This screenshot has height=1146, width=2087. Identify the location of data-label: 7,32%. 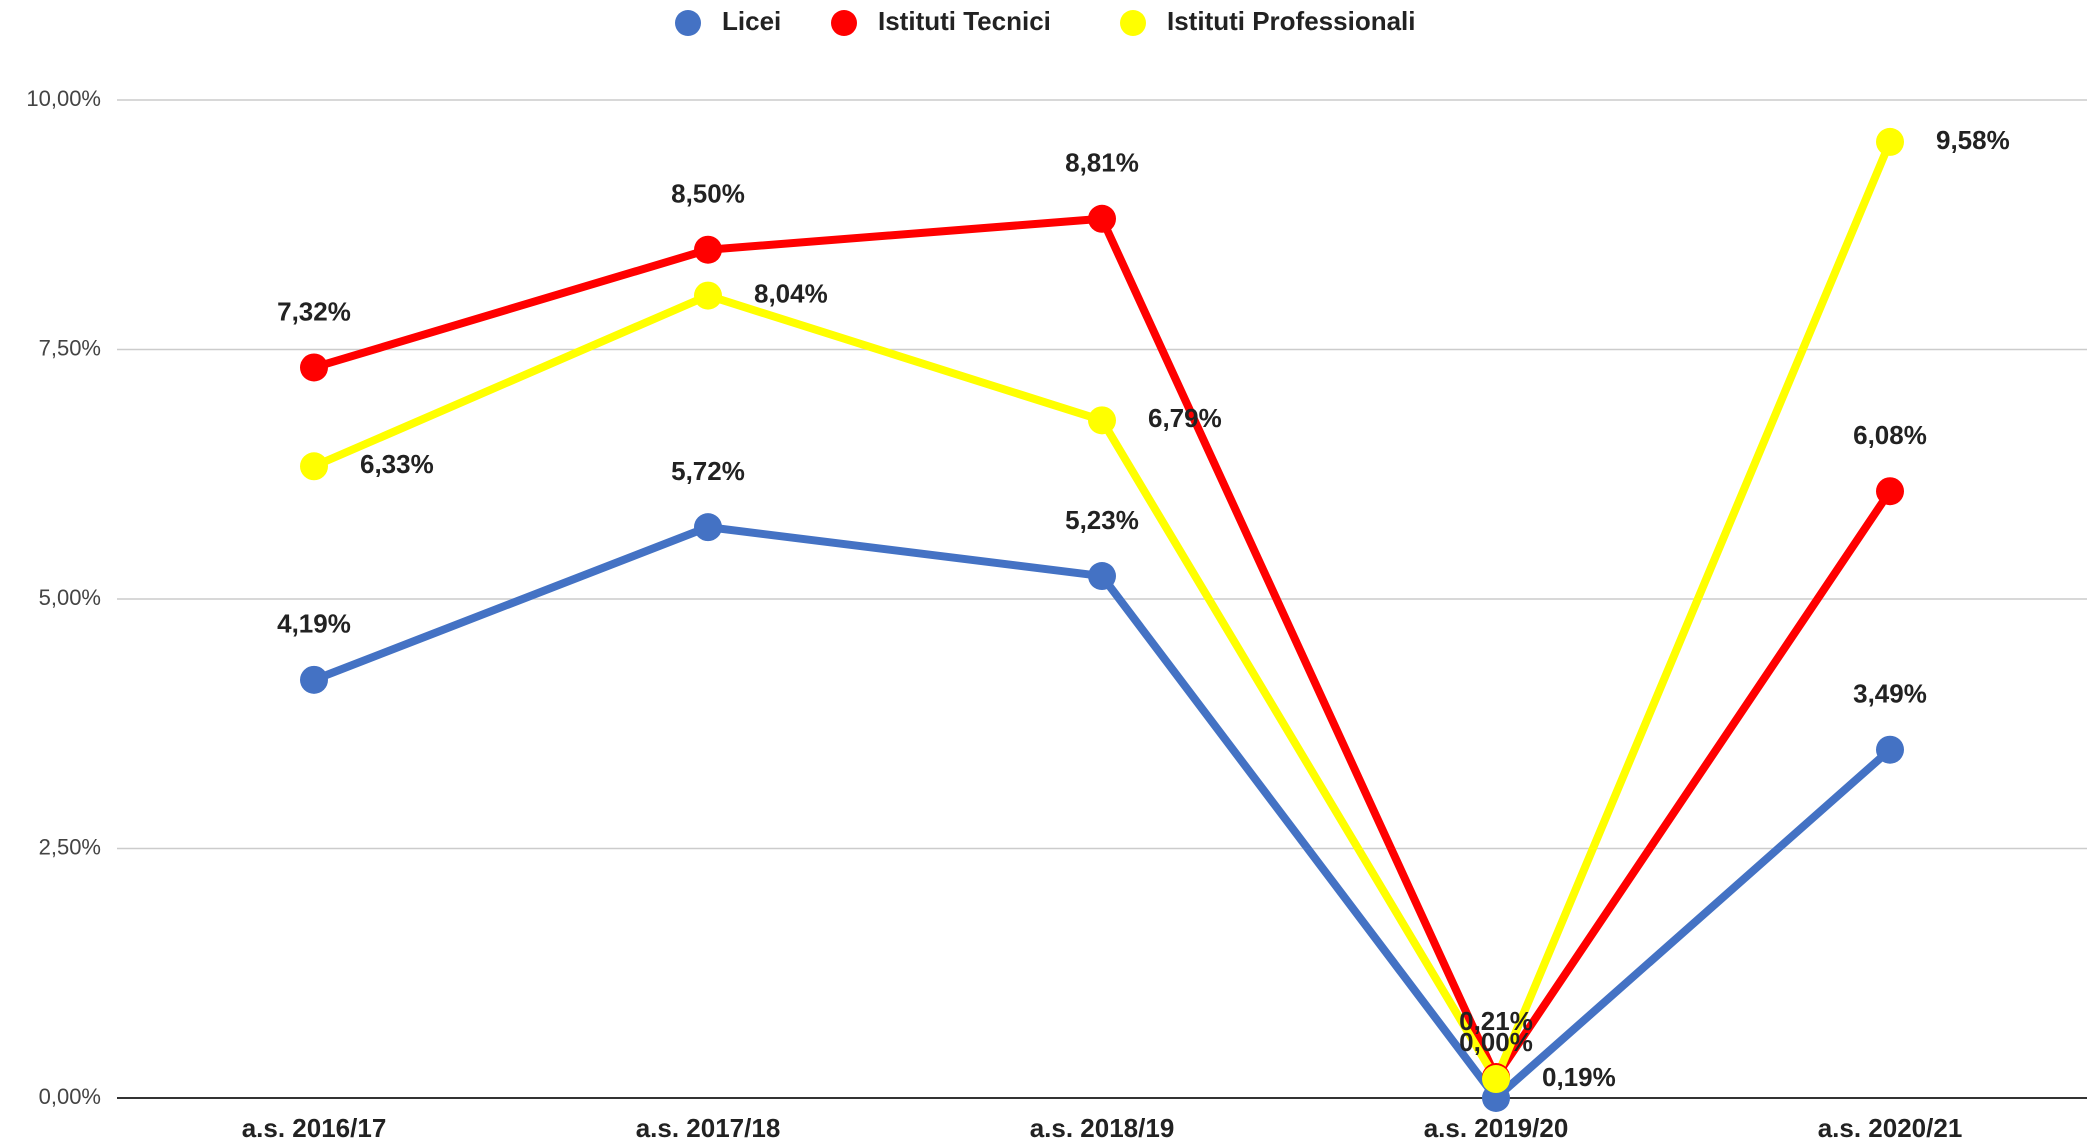
(314, 311).